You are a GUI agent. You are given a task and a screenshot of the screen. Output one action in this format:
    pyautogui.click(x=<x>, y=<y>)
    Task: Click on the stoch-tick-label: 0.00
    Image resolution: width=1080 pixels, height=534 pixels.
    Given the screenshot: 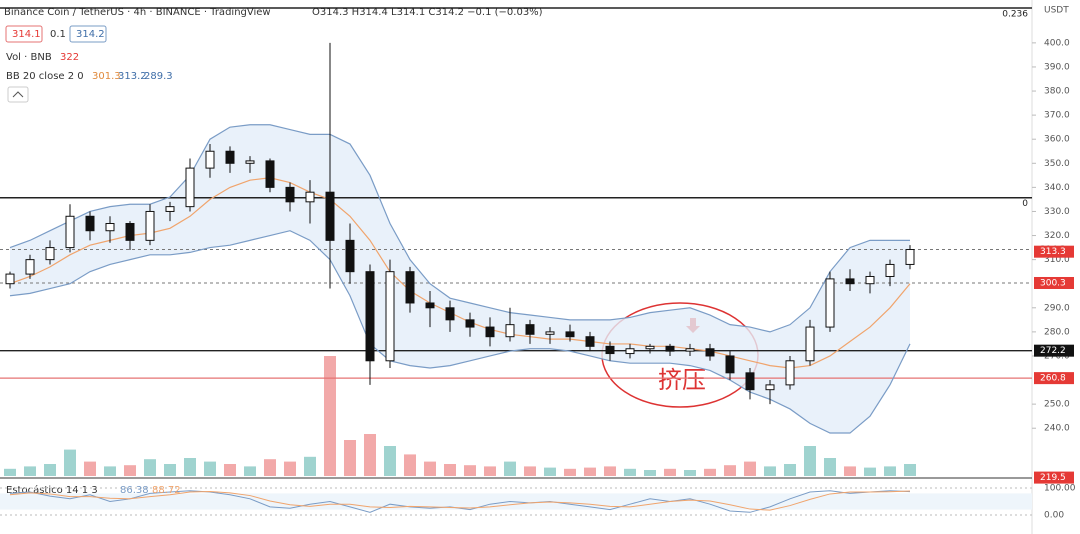 What is the action you would take?
    pyautogui.click(x=1054, y=516)
    